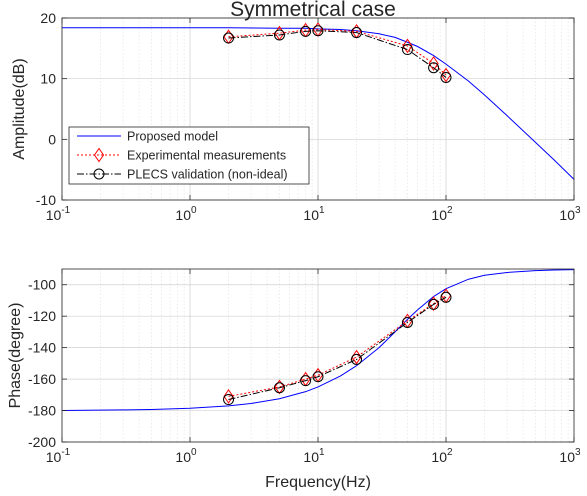  I want to click on y-tick-label: 0, so click(52, 139).